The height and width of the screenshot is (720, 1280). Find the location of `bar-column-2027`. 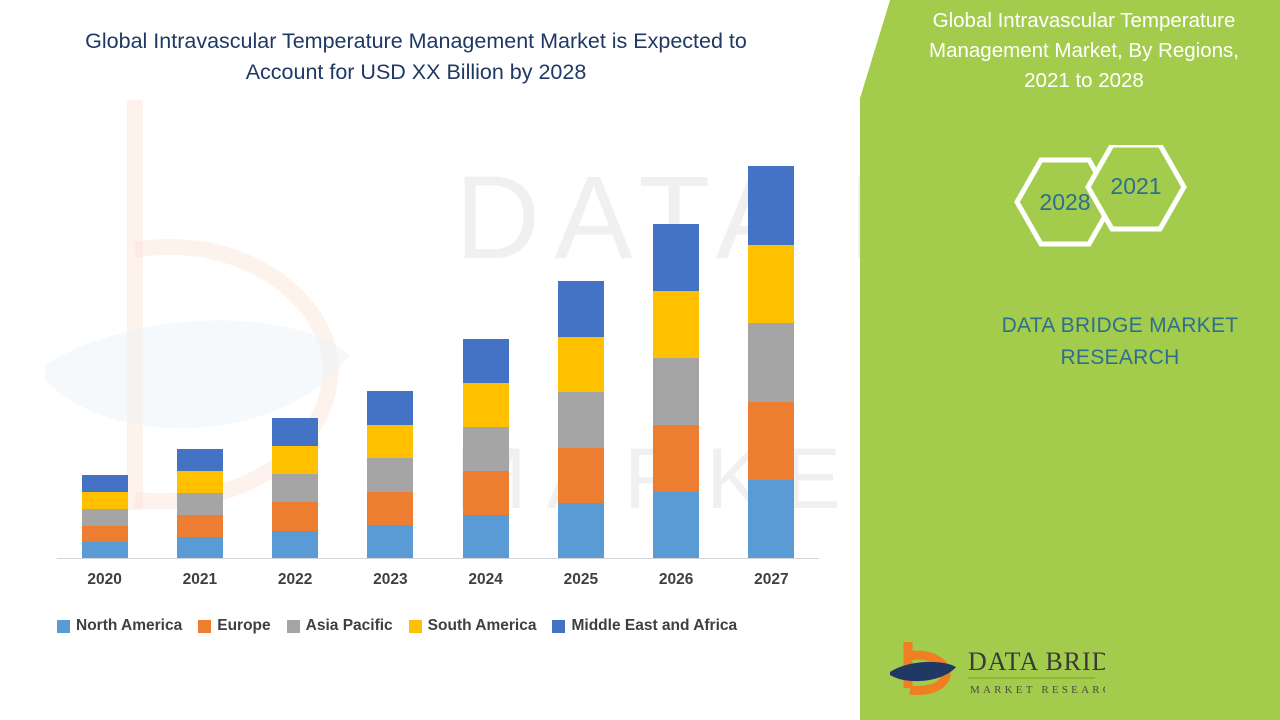

bar-column-2027 is located at coordinates (771, 362).